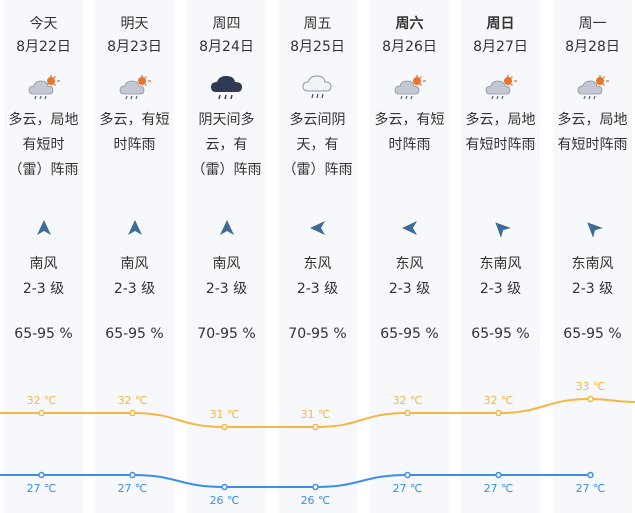 The width and height of the screenshot is (635, 513). I want to click on day-date: 8月27日, so click(500, 47).